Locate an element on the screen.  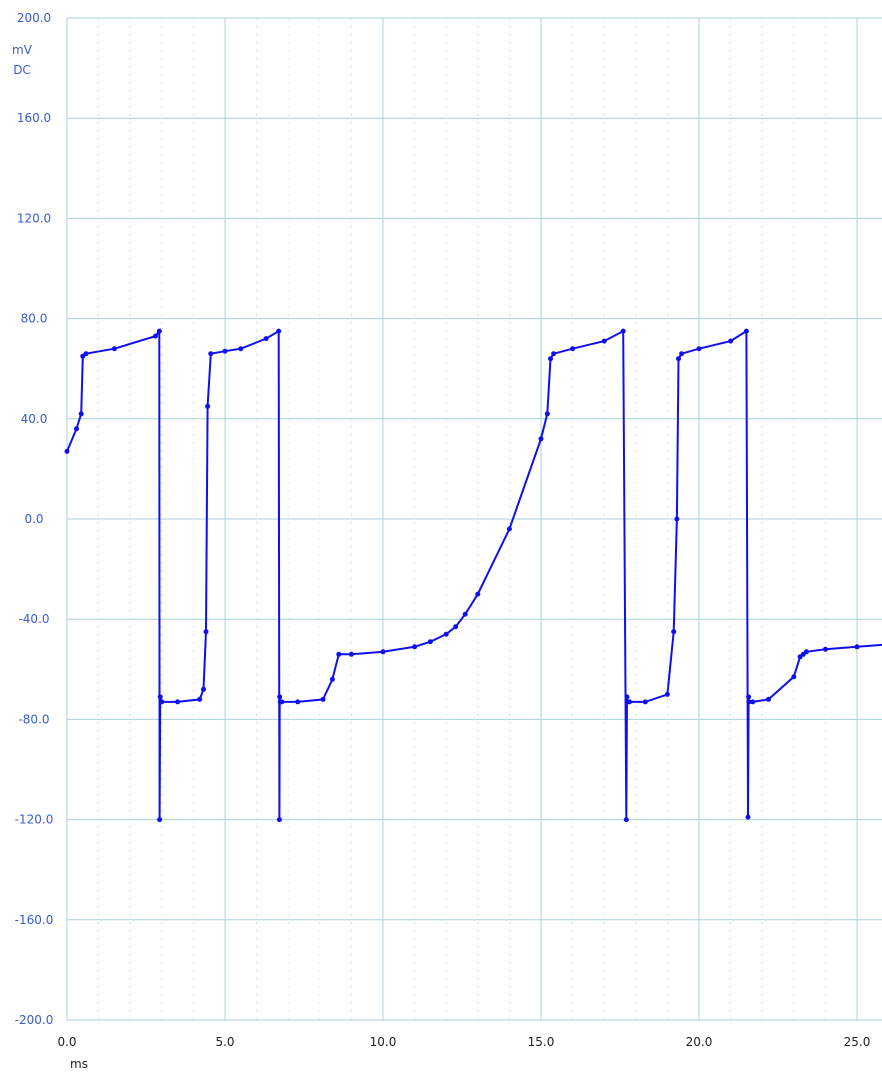
y-tick-label: 120.0 is located at coordinates (34, 218).